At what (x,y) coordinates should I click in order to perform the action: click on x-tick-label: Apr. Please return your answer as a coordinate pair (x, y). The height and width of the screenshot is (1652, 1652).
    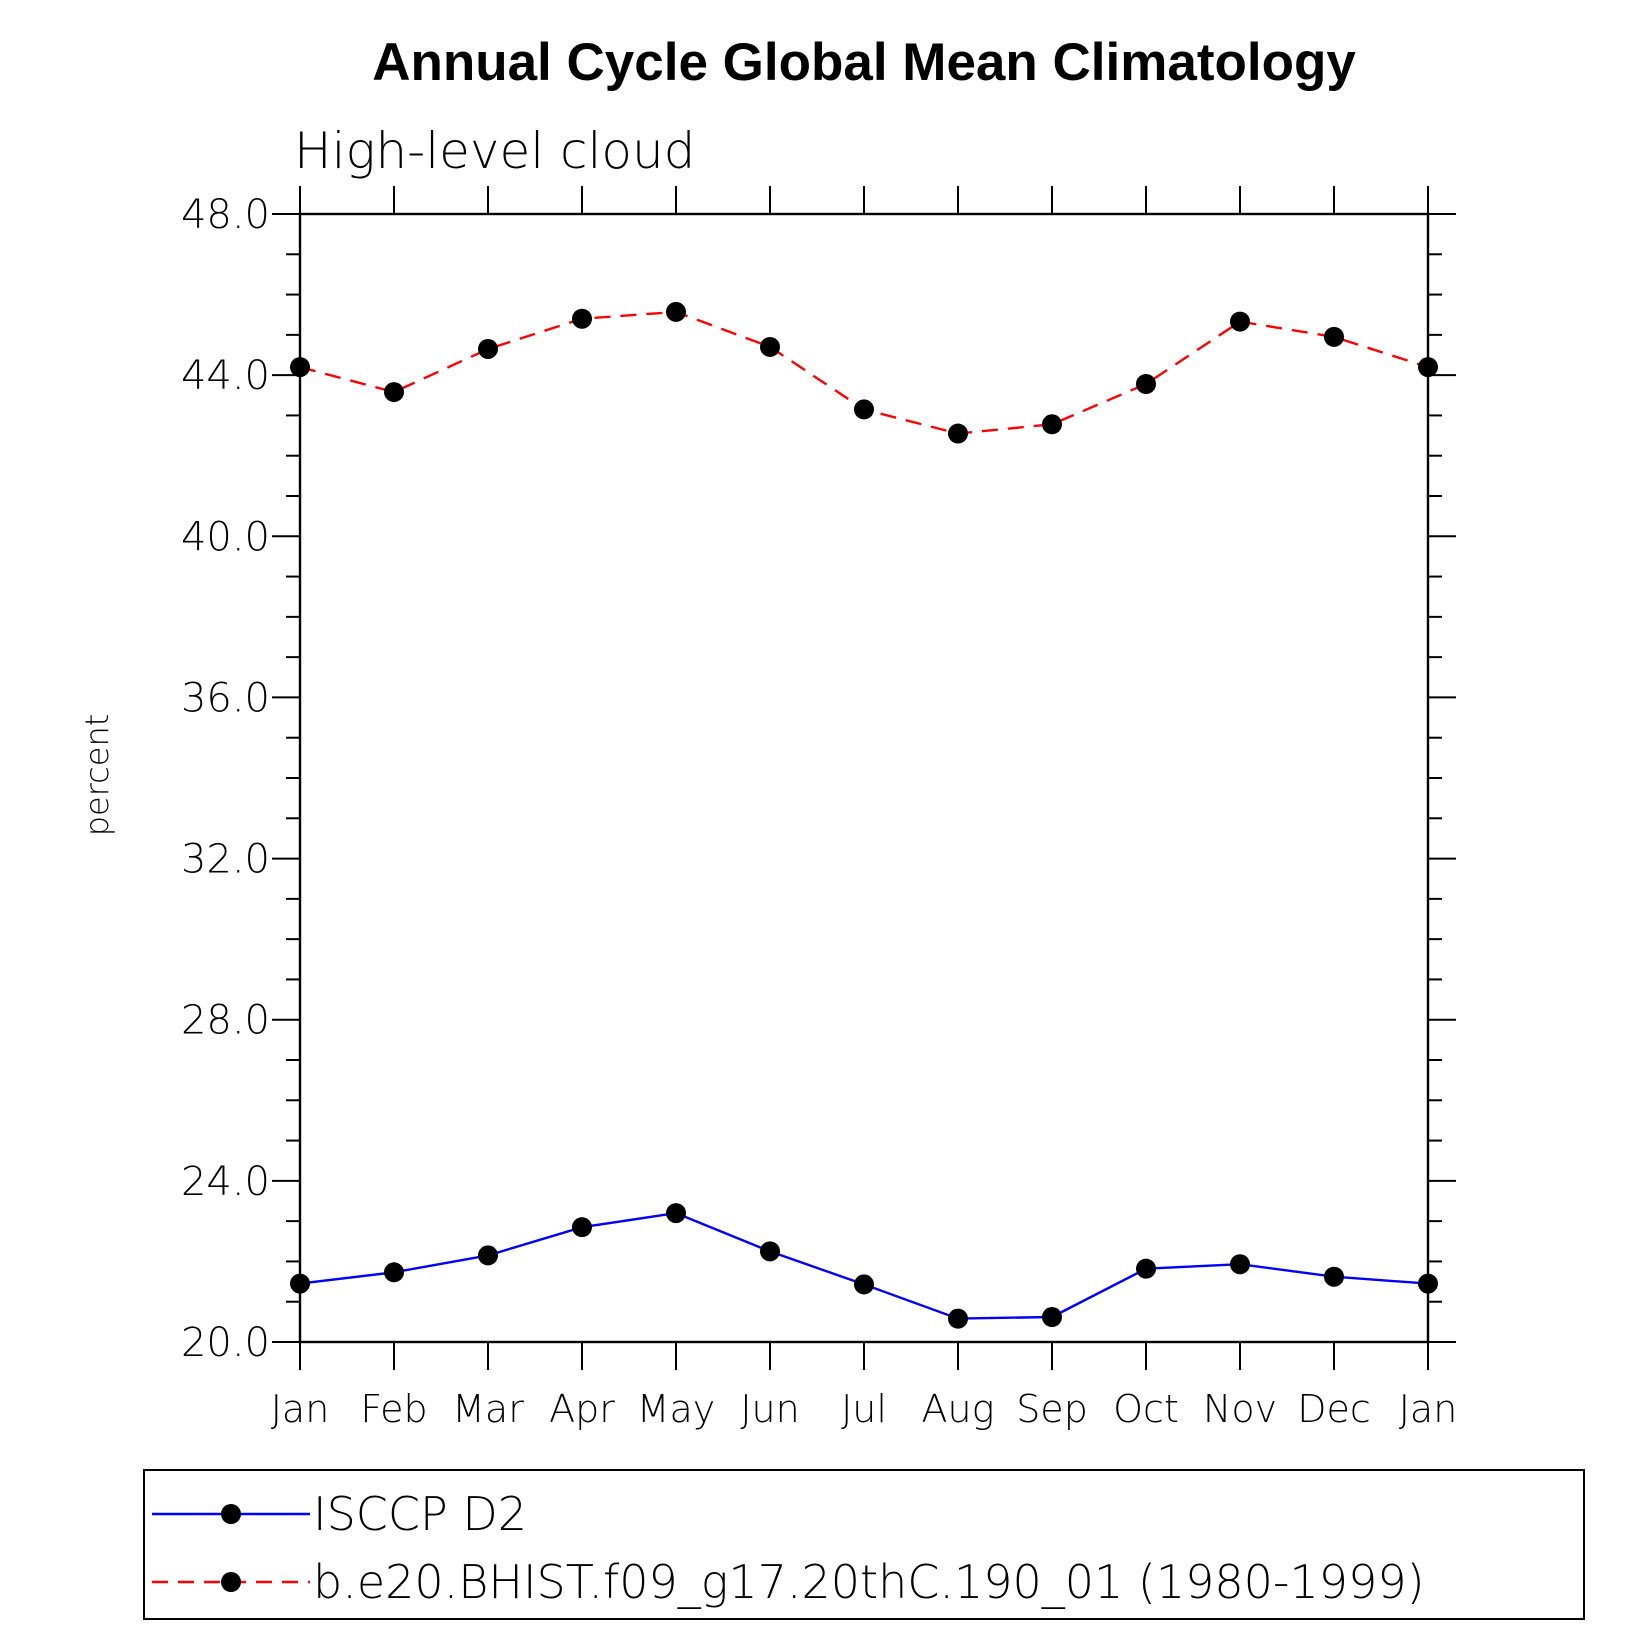
    Looking at the image, I should click on (582, 1409).